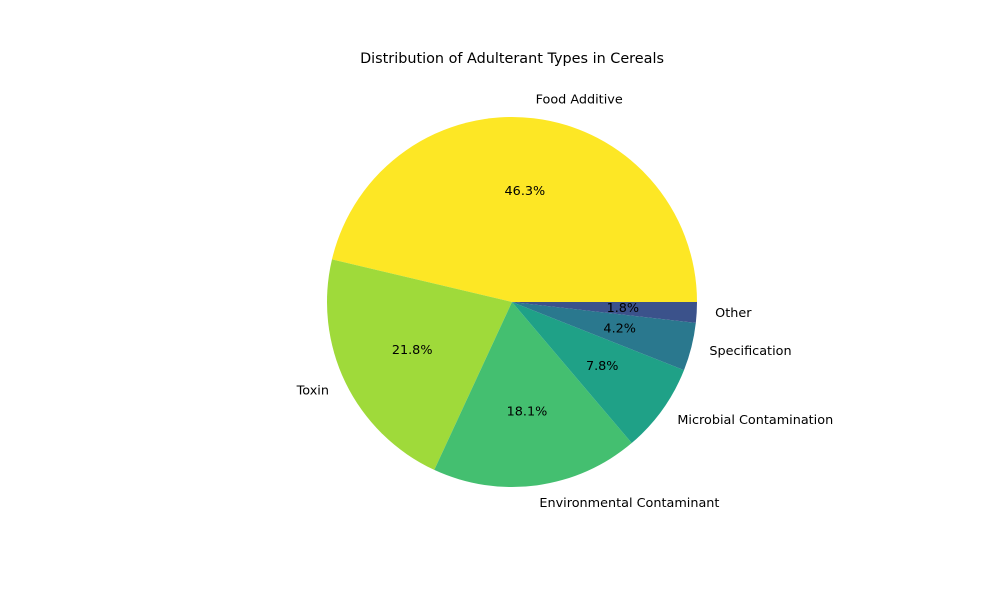 This screenshot has width=1000, height=600. What do you see at coordinates (419, 364) in the screenshot?
I see `pie-slice-toxin` at bounding box center [419, 364].